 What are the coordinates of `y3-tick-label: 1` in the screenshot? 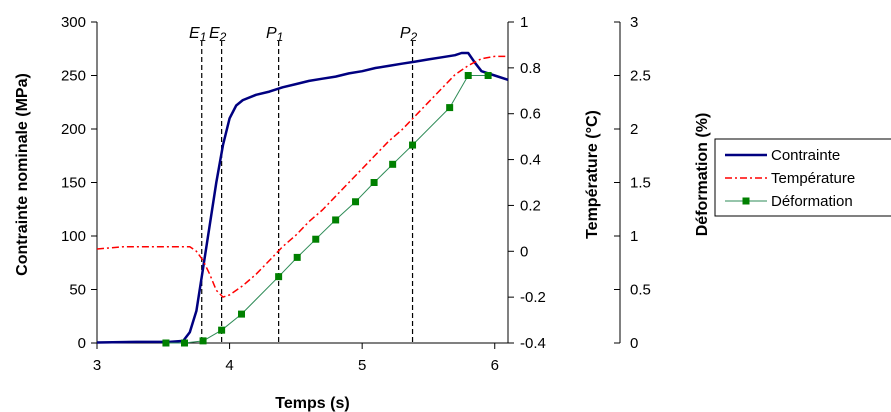 It's located at (634, 236).